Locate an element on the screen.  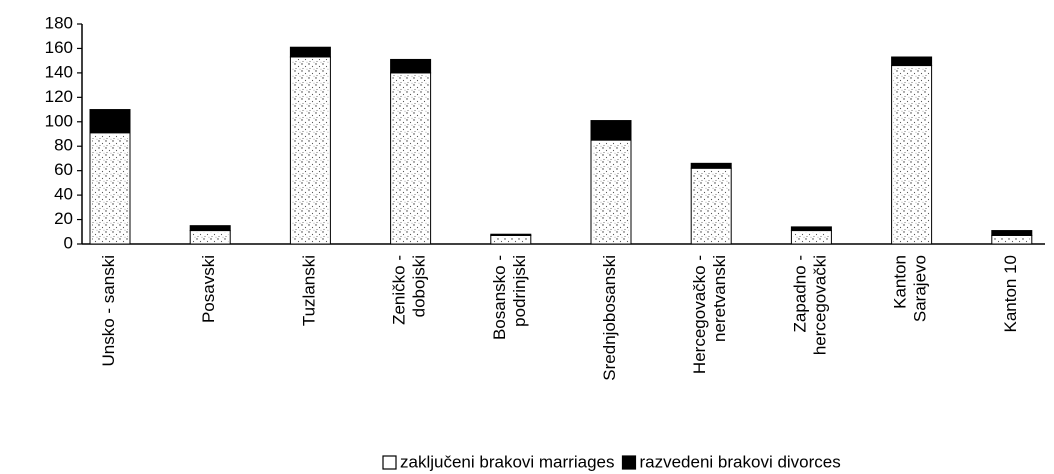
y-tick-label: 40 is located at coordinates (63, 194).